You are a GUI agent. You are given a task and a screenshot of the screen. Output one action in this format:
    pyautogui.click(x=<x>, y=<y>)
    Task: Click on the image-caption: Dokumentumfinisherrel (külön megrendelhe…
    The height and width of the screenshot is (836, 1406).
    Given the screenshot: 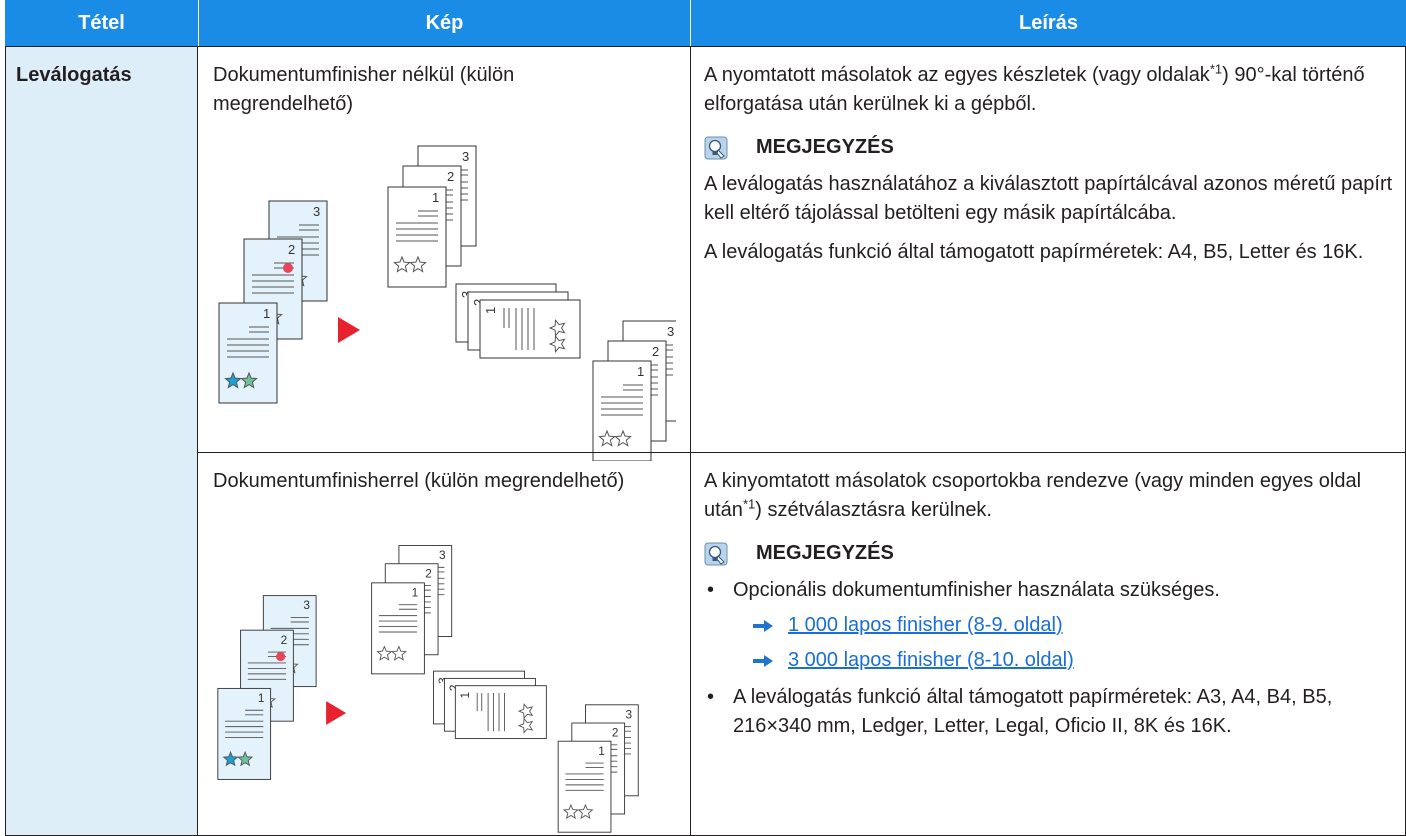 What is the action you would take?
    pyautogui.click(x=419, y=481)
    